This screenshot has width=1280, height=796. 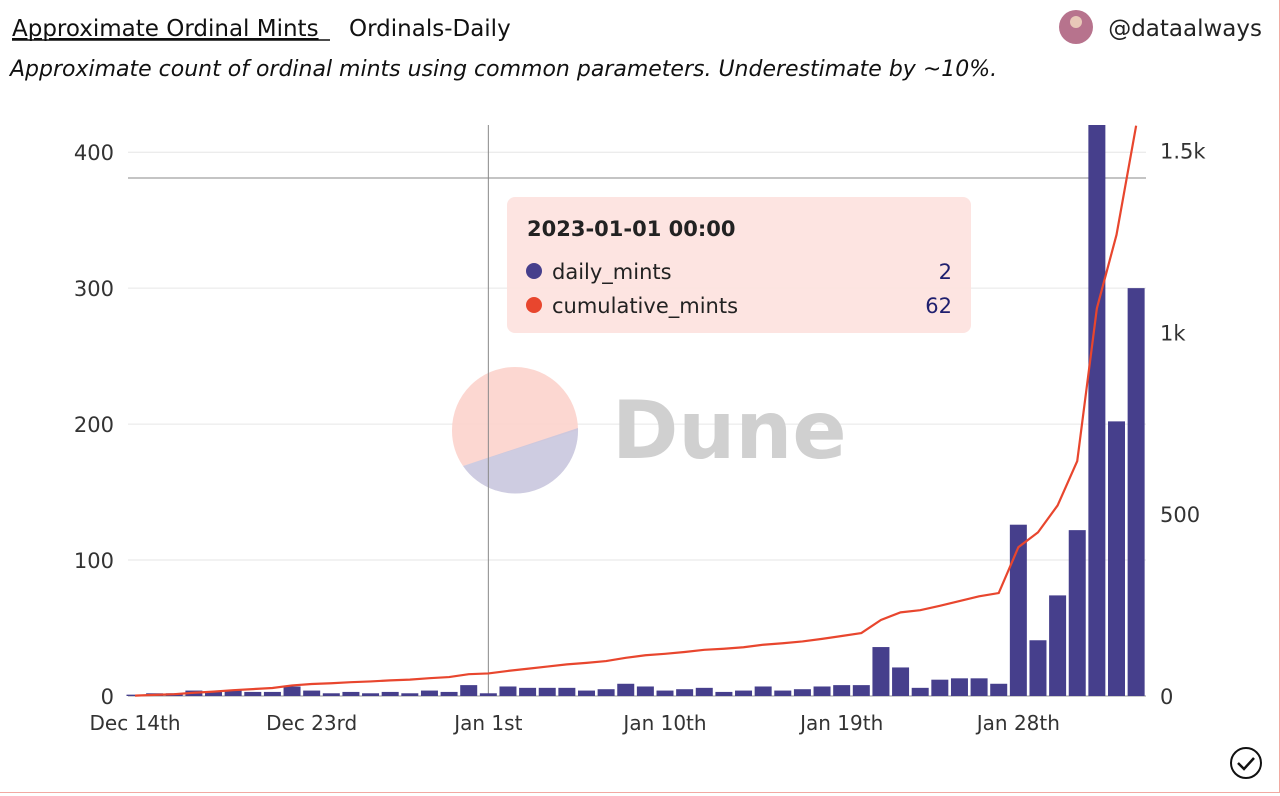 I want to click on x-tick-label: Jan 1st, so click(x=487, y=723).